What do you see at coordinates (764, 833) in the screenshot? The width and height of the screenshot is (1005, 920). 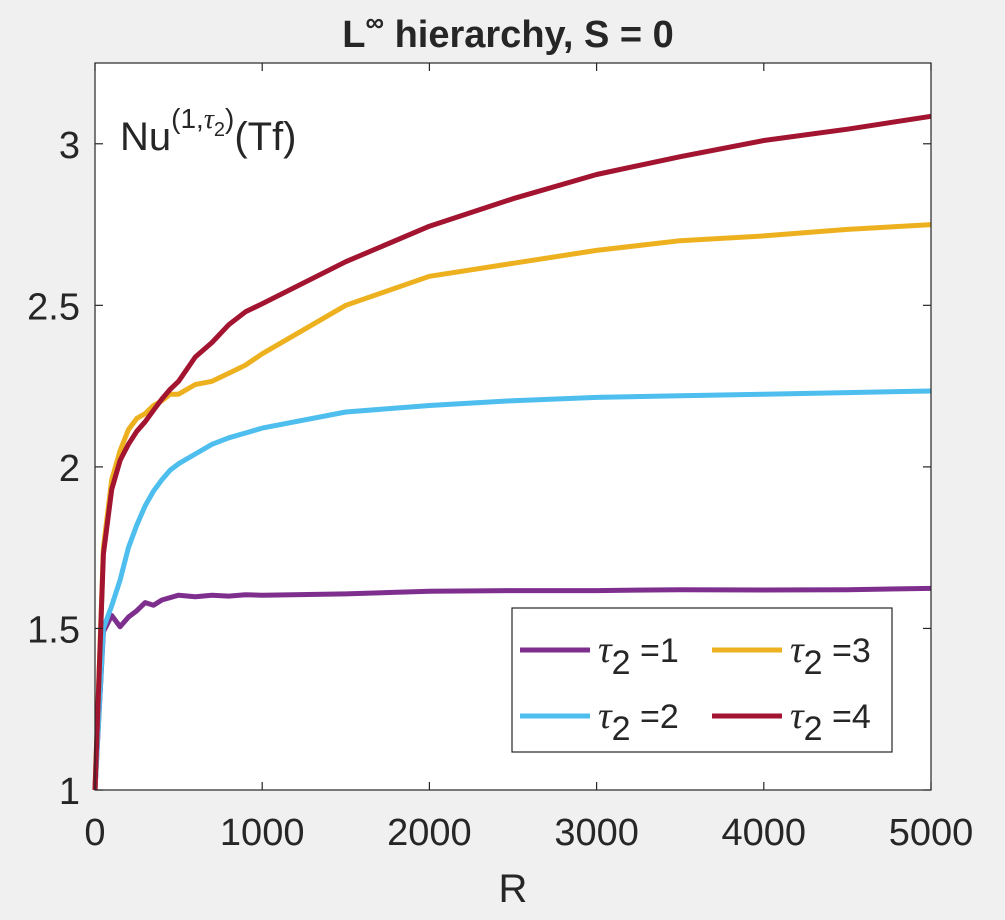 I see `x-tick-label: 4000` at bounding box center [764, 833].